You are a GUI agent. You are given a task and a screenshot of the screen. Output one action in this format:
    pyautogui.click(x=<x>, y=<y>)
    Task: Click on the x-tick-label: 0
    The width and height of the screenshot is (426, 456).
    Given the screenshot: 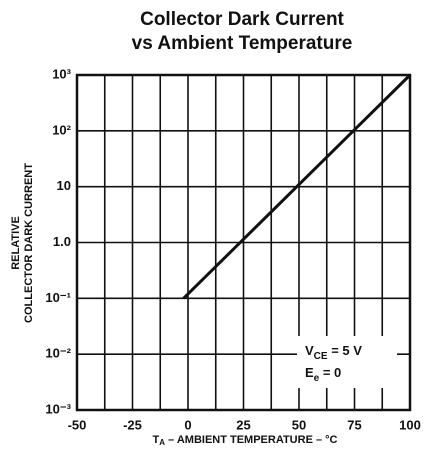 What is the action you would take?
    pyautogui.click(x=187, y=424)
    